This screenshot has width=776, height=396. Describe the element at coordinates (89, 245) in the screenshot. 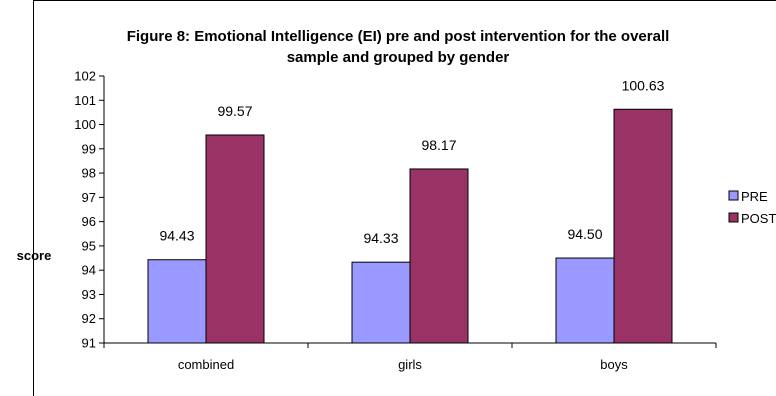

I see `y-tick-label: 95` at that location.